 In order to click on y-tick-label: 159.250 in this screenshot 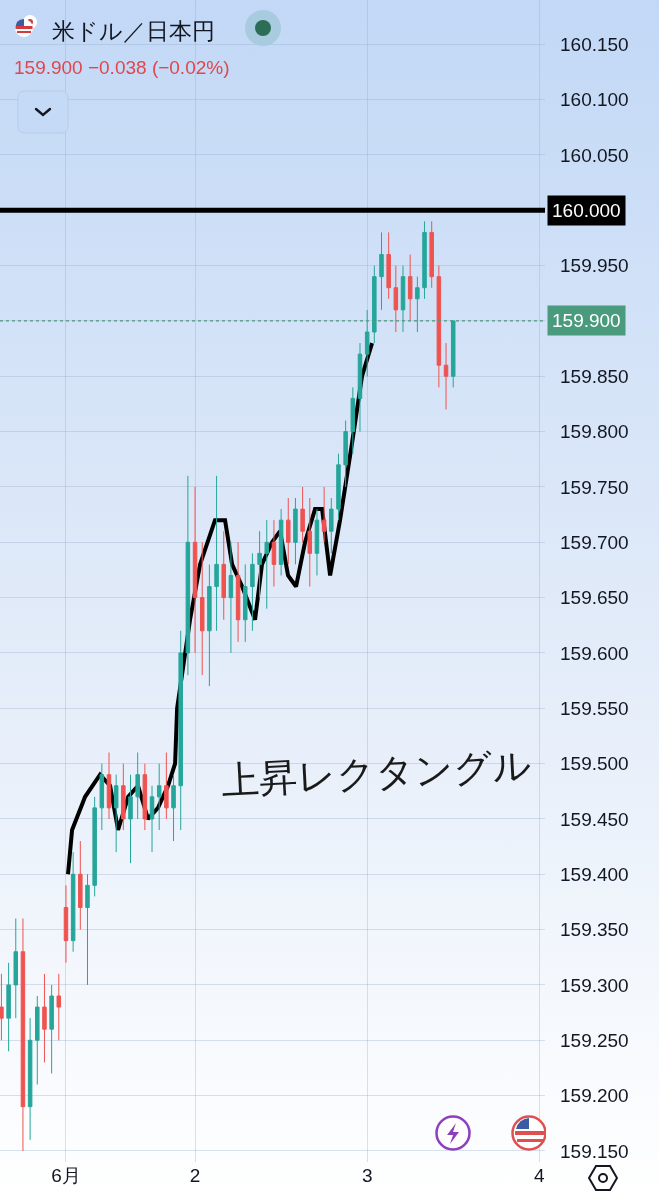, I will do `click(594, 1040)`.